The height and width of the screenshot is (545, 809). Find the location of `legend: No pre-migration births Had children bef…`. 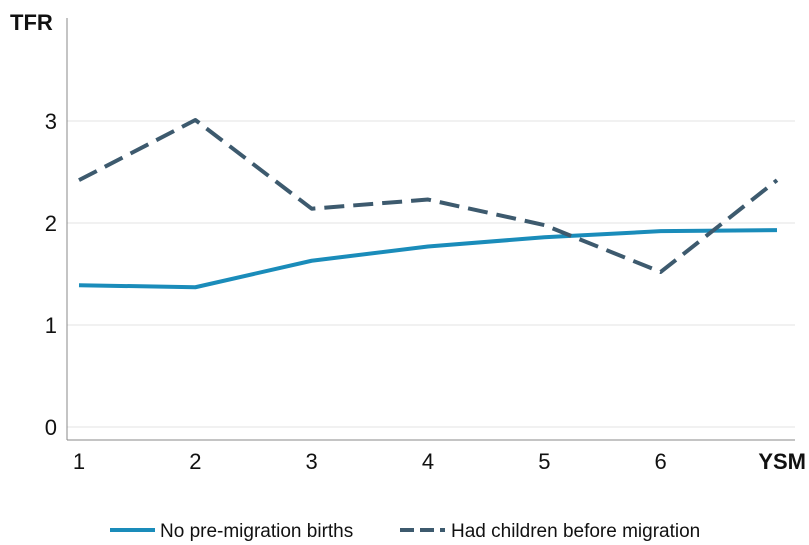

legend: No pre-migration births Had children bef… is located at coordinates (405, 531).